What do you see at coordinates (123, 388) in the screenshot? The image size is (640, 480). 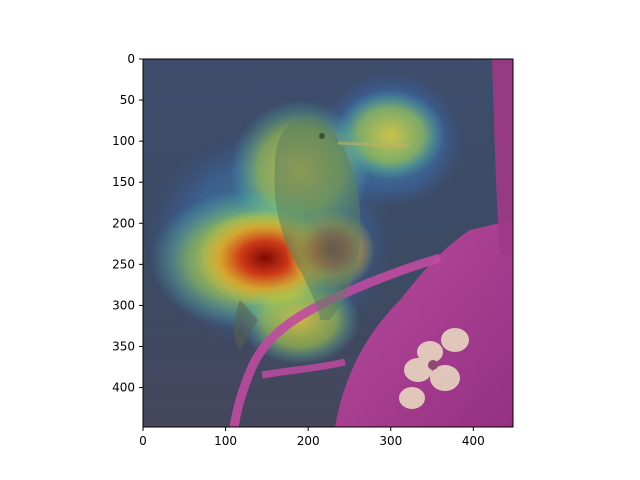 I see `y-tick-label: 400` at bounding box center [123, 388].